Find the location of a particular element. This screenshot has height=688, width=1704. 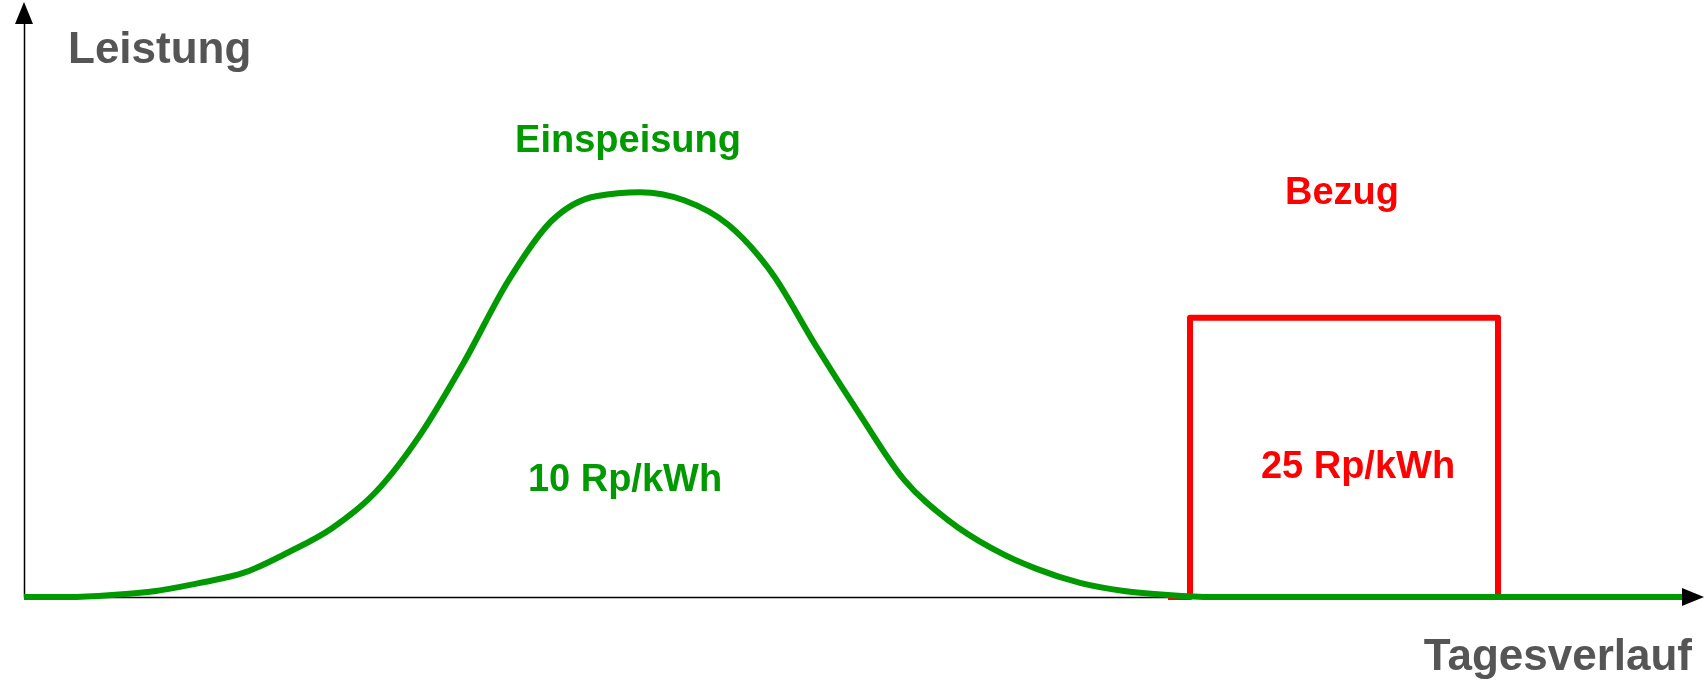

x-axis-title: Tagesverlauf is located at coordinates (1558, 654).